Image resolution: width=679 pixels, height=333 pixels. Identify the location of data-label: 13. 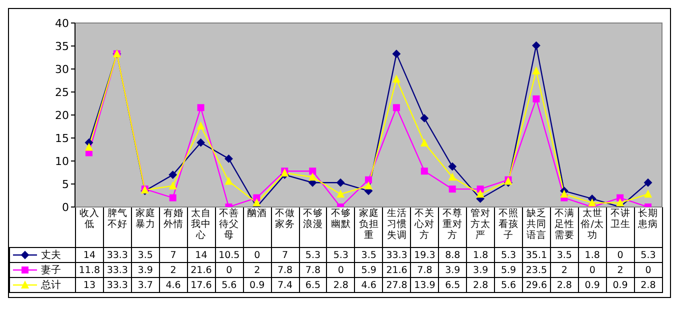
(90, 285).